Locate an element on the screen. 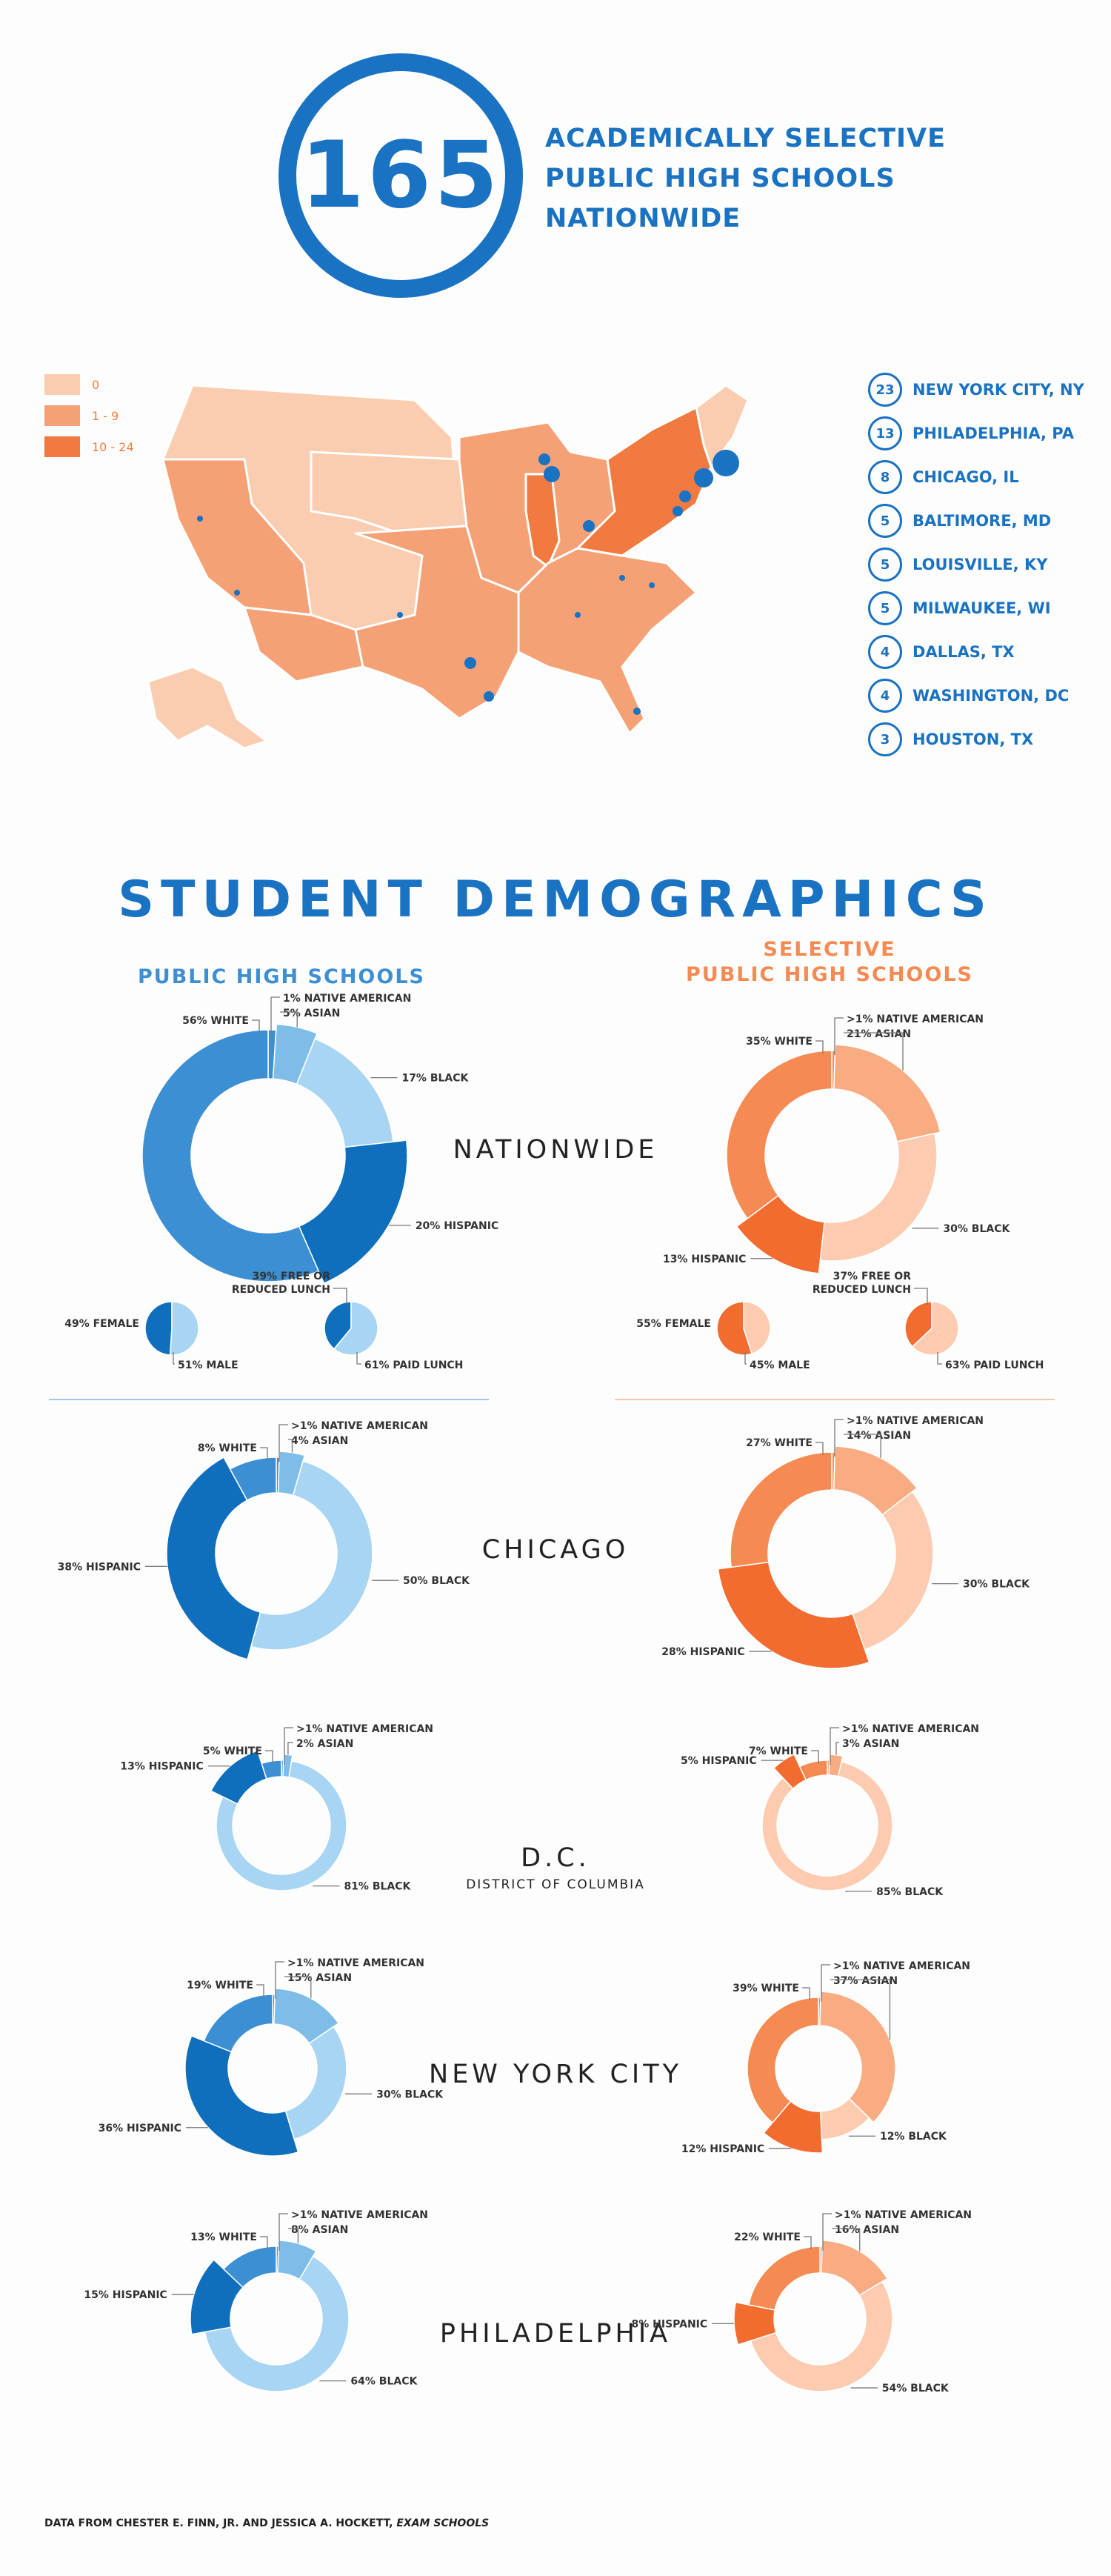 The width and height of the screenshot is (1111, 2576). pie-title-line: 39% FREE OR is located at coordinates (292, 1276).